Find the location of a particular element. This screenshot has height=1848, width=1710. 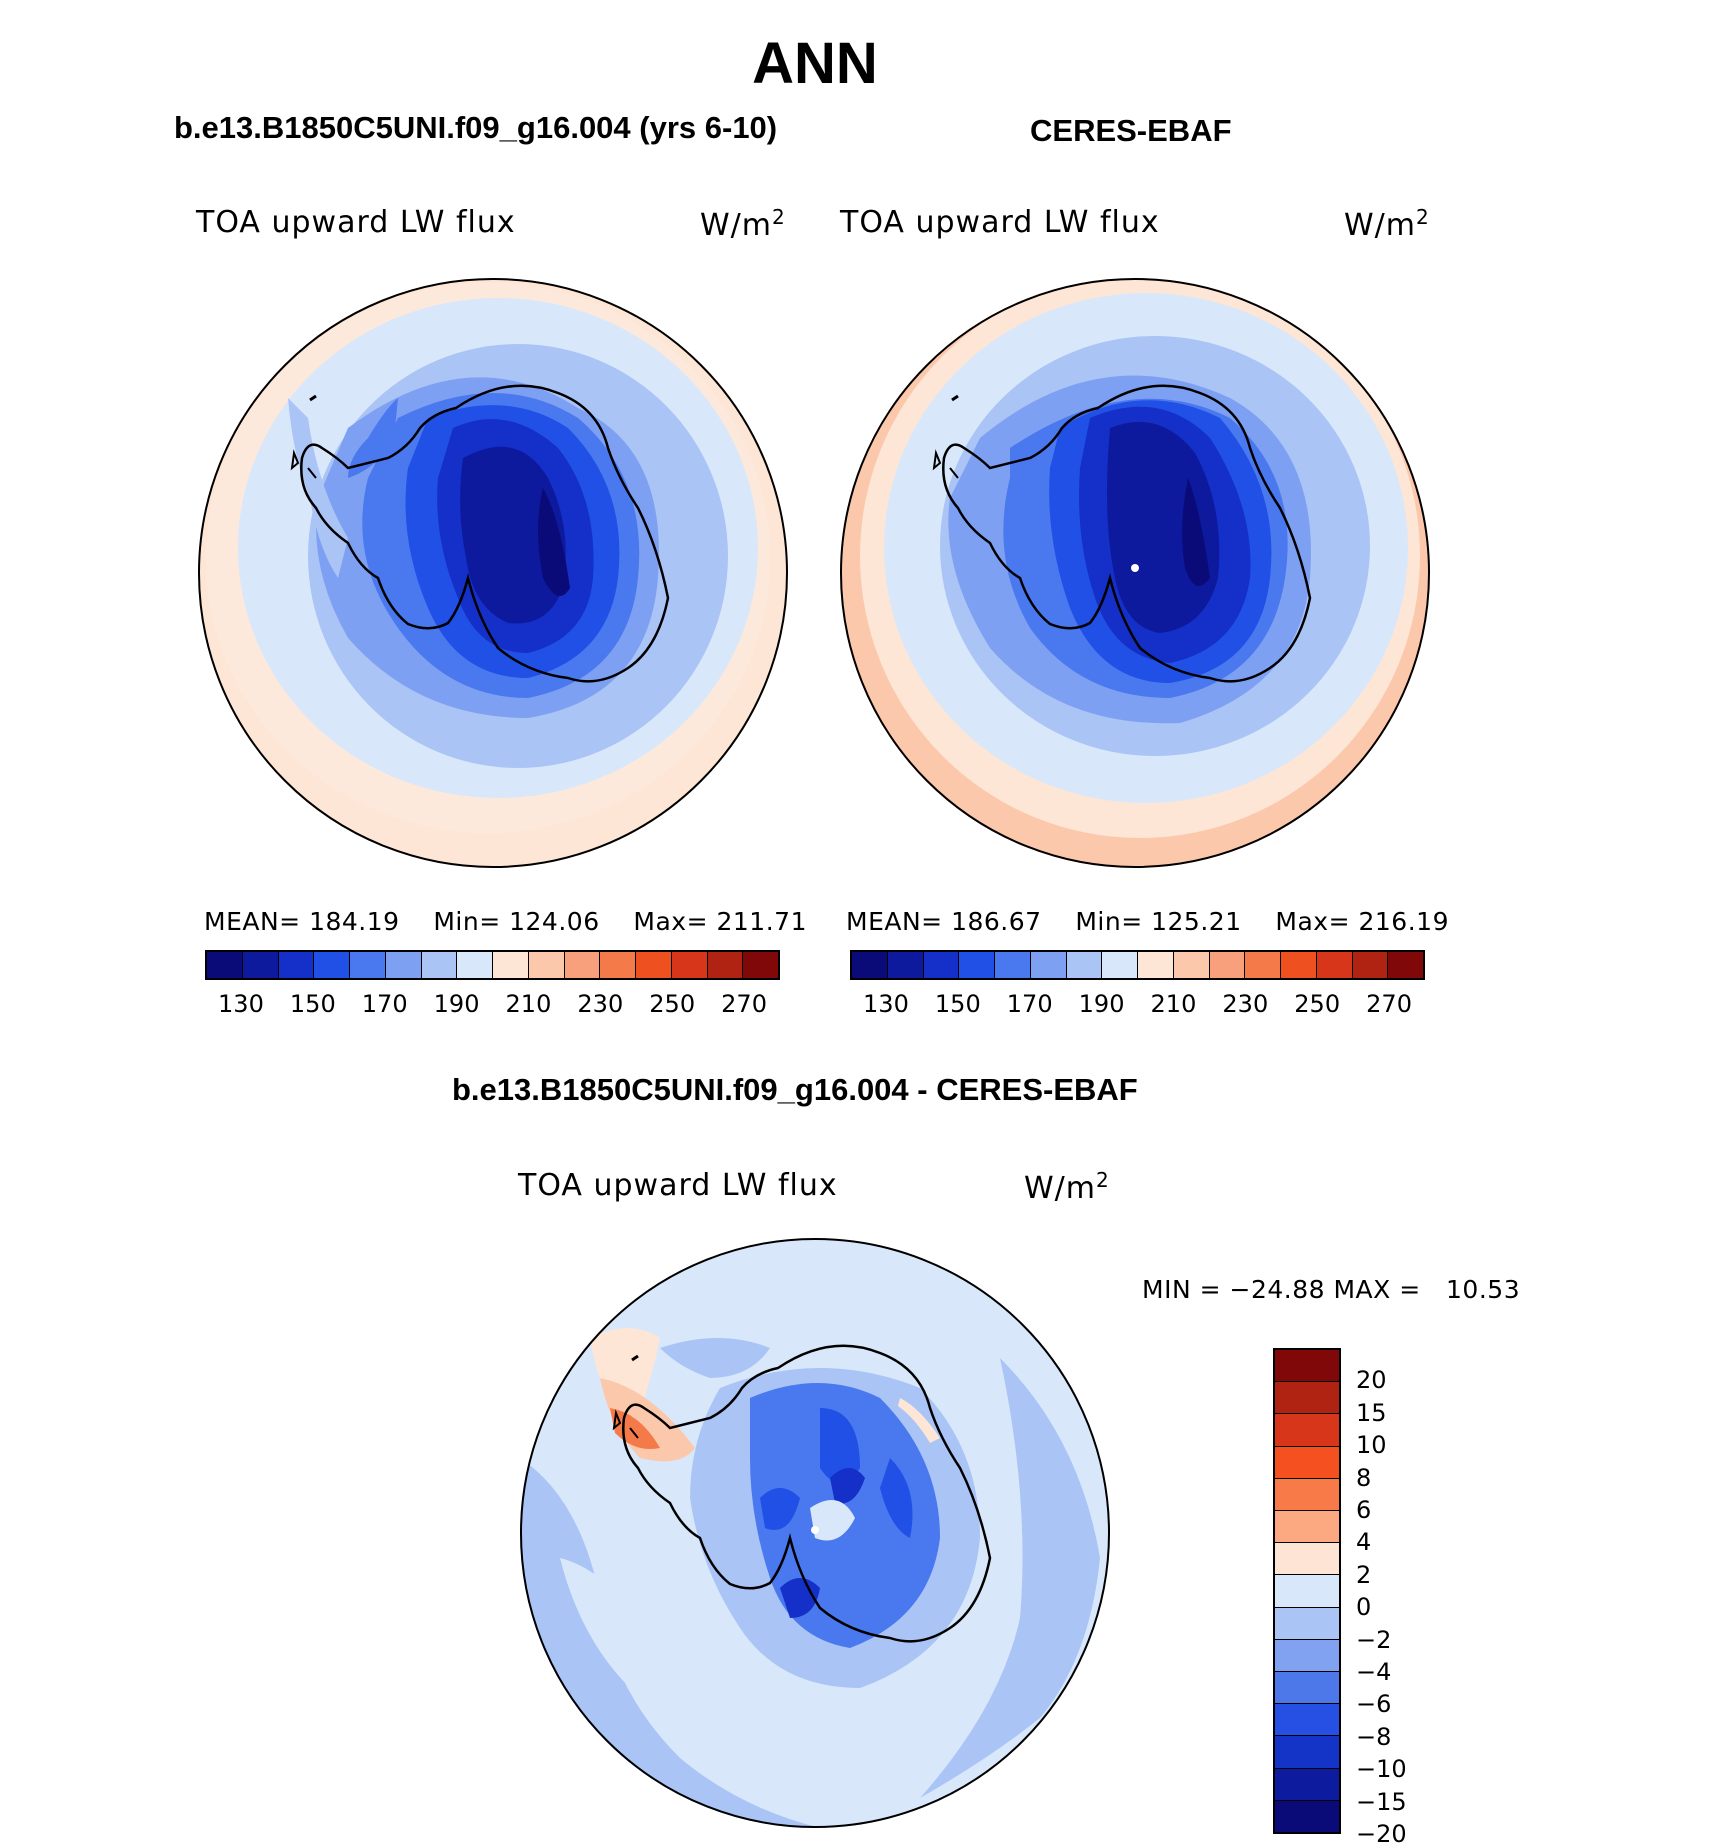

diff-minmax: MIN = −24.88 MAX = 10.53 is located at coordinates (1331, 1289).